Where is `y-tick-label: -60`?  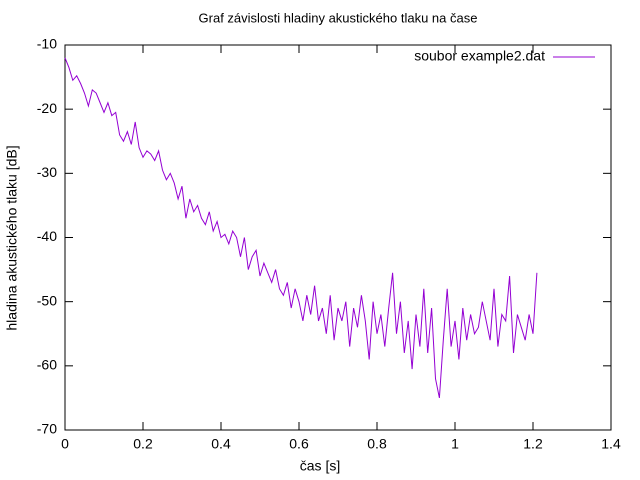
y-tick-label: -60 is located at coordinates (47, 365).